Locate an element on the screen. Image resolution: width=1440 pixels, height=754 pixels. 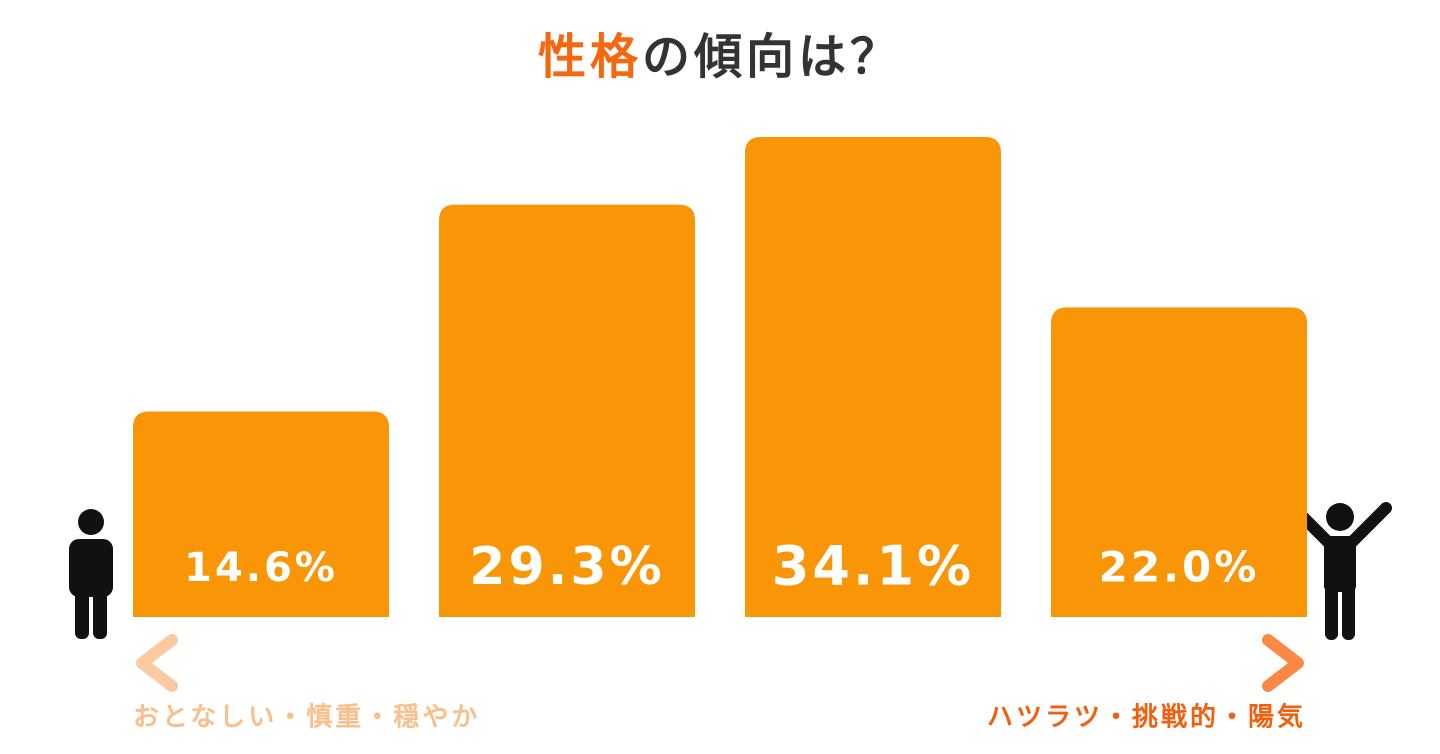
title-highlight: 性格 is located at coordinates (590, 57).